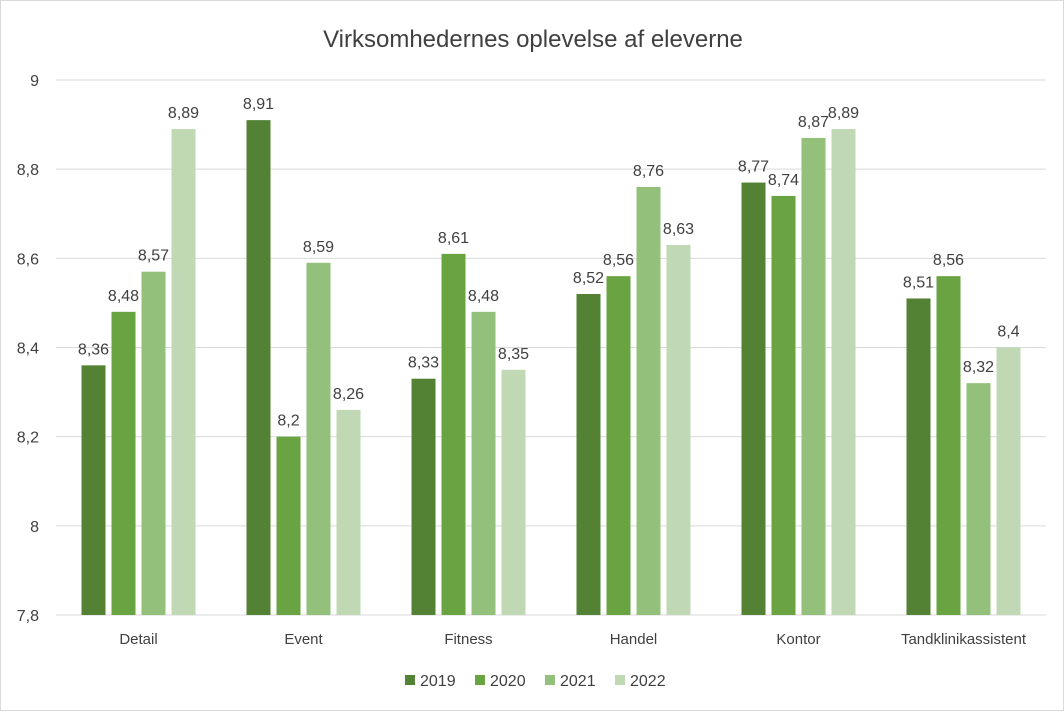  Describe the element at coordinates (438, 681) in the screenshot. I see `legend-label: 2019` at that location.